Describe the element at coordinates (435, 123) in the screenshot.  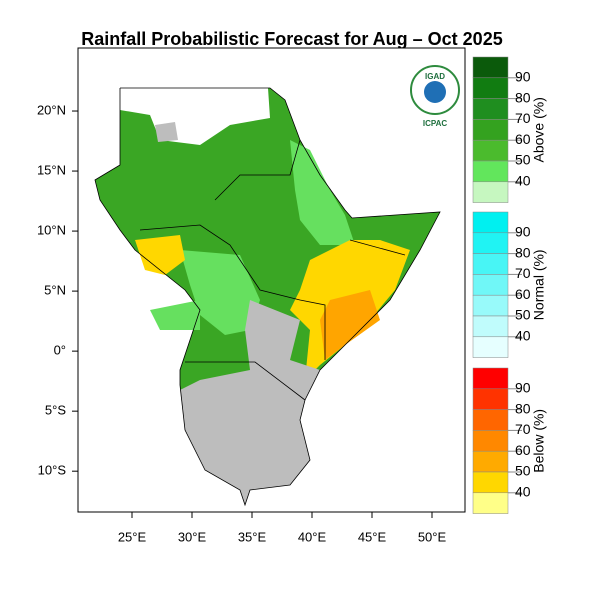
I see `logo-text: ICPAC` at that location.